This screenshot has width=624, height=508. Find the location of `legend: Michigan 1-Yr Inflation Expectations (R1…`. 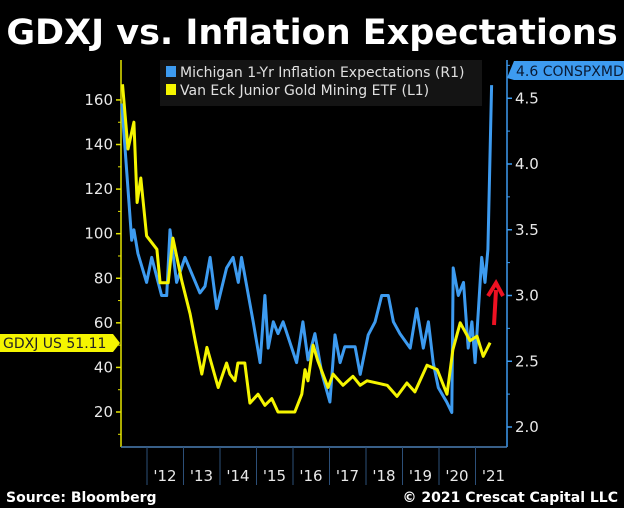

legend: Michigan 1-Yr Inflation Expectations (R1… is located at coordinates (321, 83).